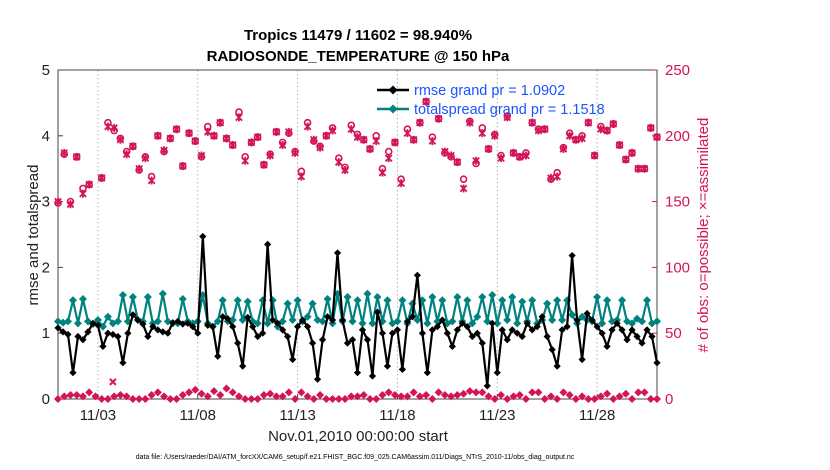 The height and width of the screenshot is (470, 830). I want to click on y-tick-label: 2, so click(46, 267).